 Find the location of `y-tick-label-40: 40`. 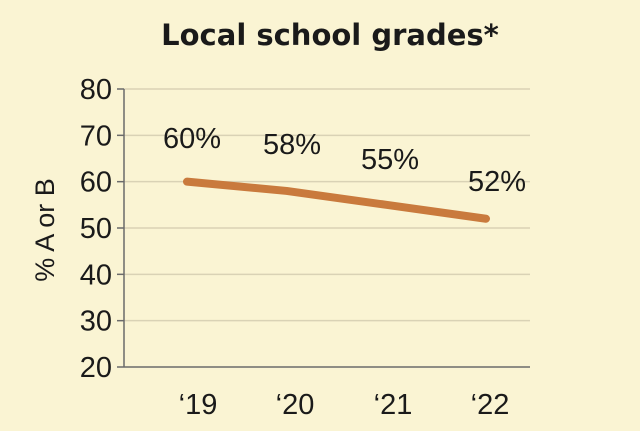

y-tick-label-40: 40 is located at coordinates (96, 275).